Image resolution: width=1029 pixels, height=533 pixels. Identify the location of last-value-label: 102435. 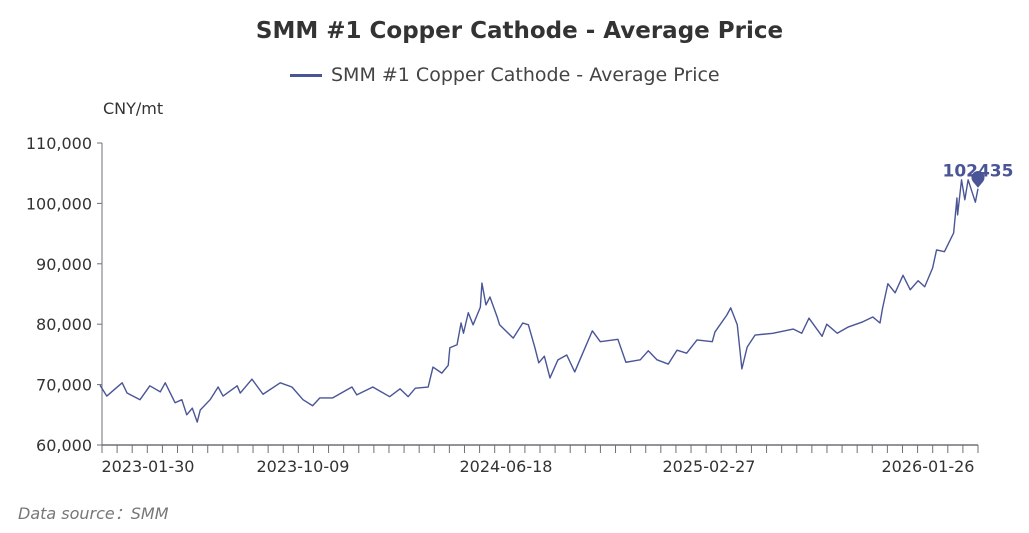
(977, 172).